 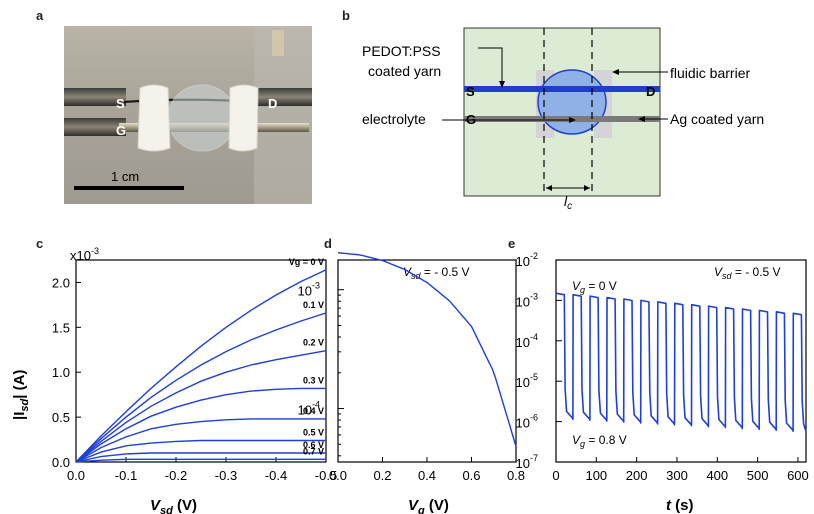 I want to click on c-series-label: 0.2 V, so click(x=313, y=343).